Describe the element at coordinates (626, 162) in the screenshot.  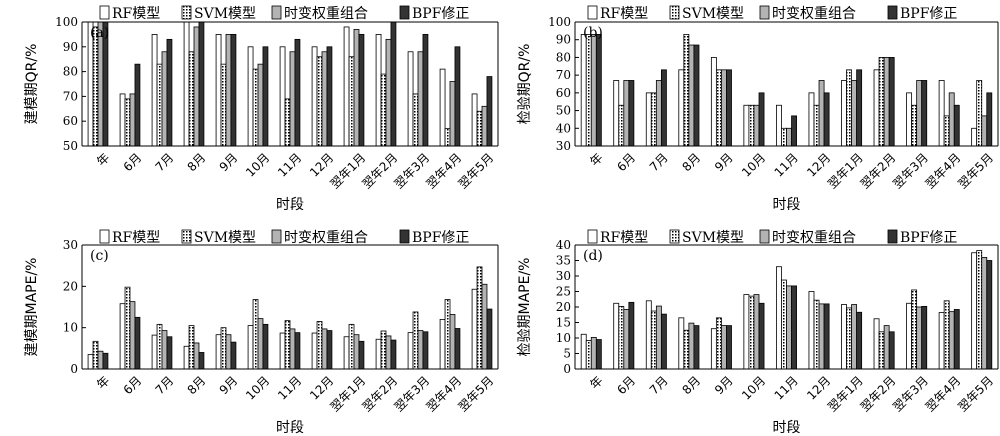
I see `x-tick-label: 6月` at that location.